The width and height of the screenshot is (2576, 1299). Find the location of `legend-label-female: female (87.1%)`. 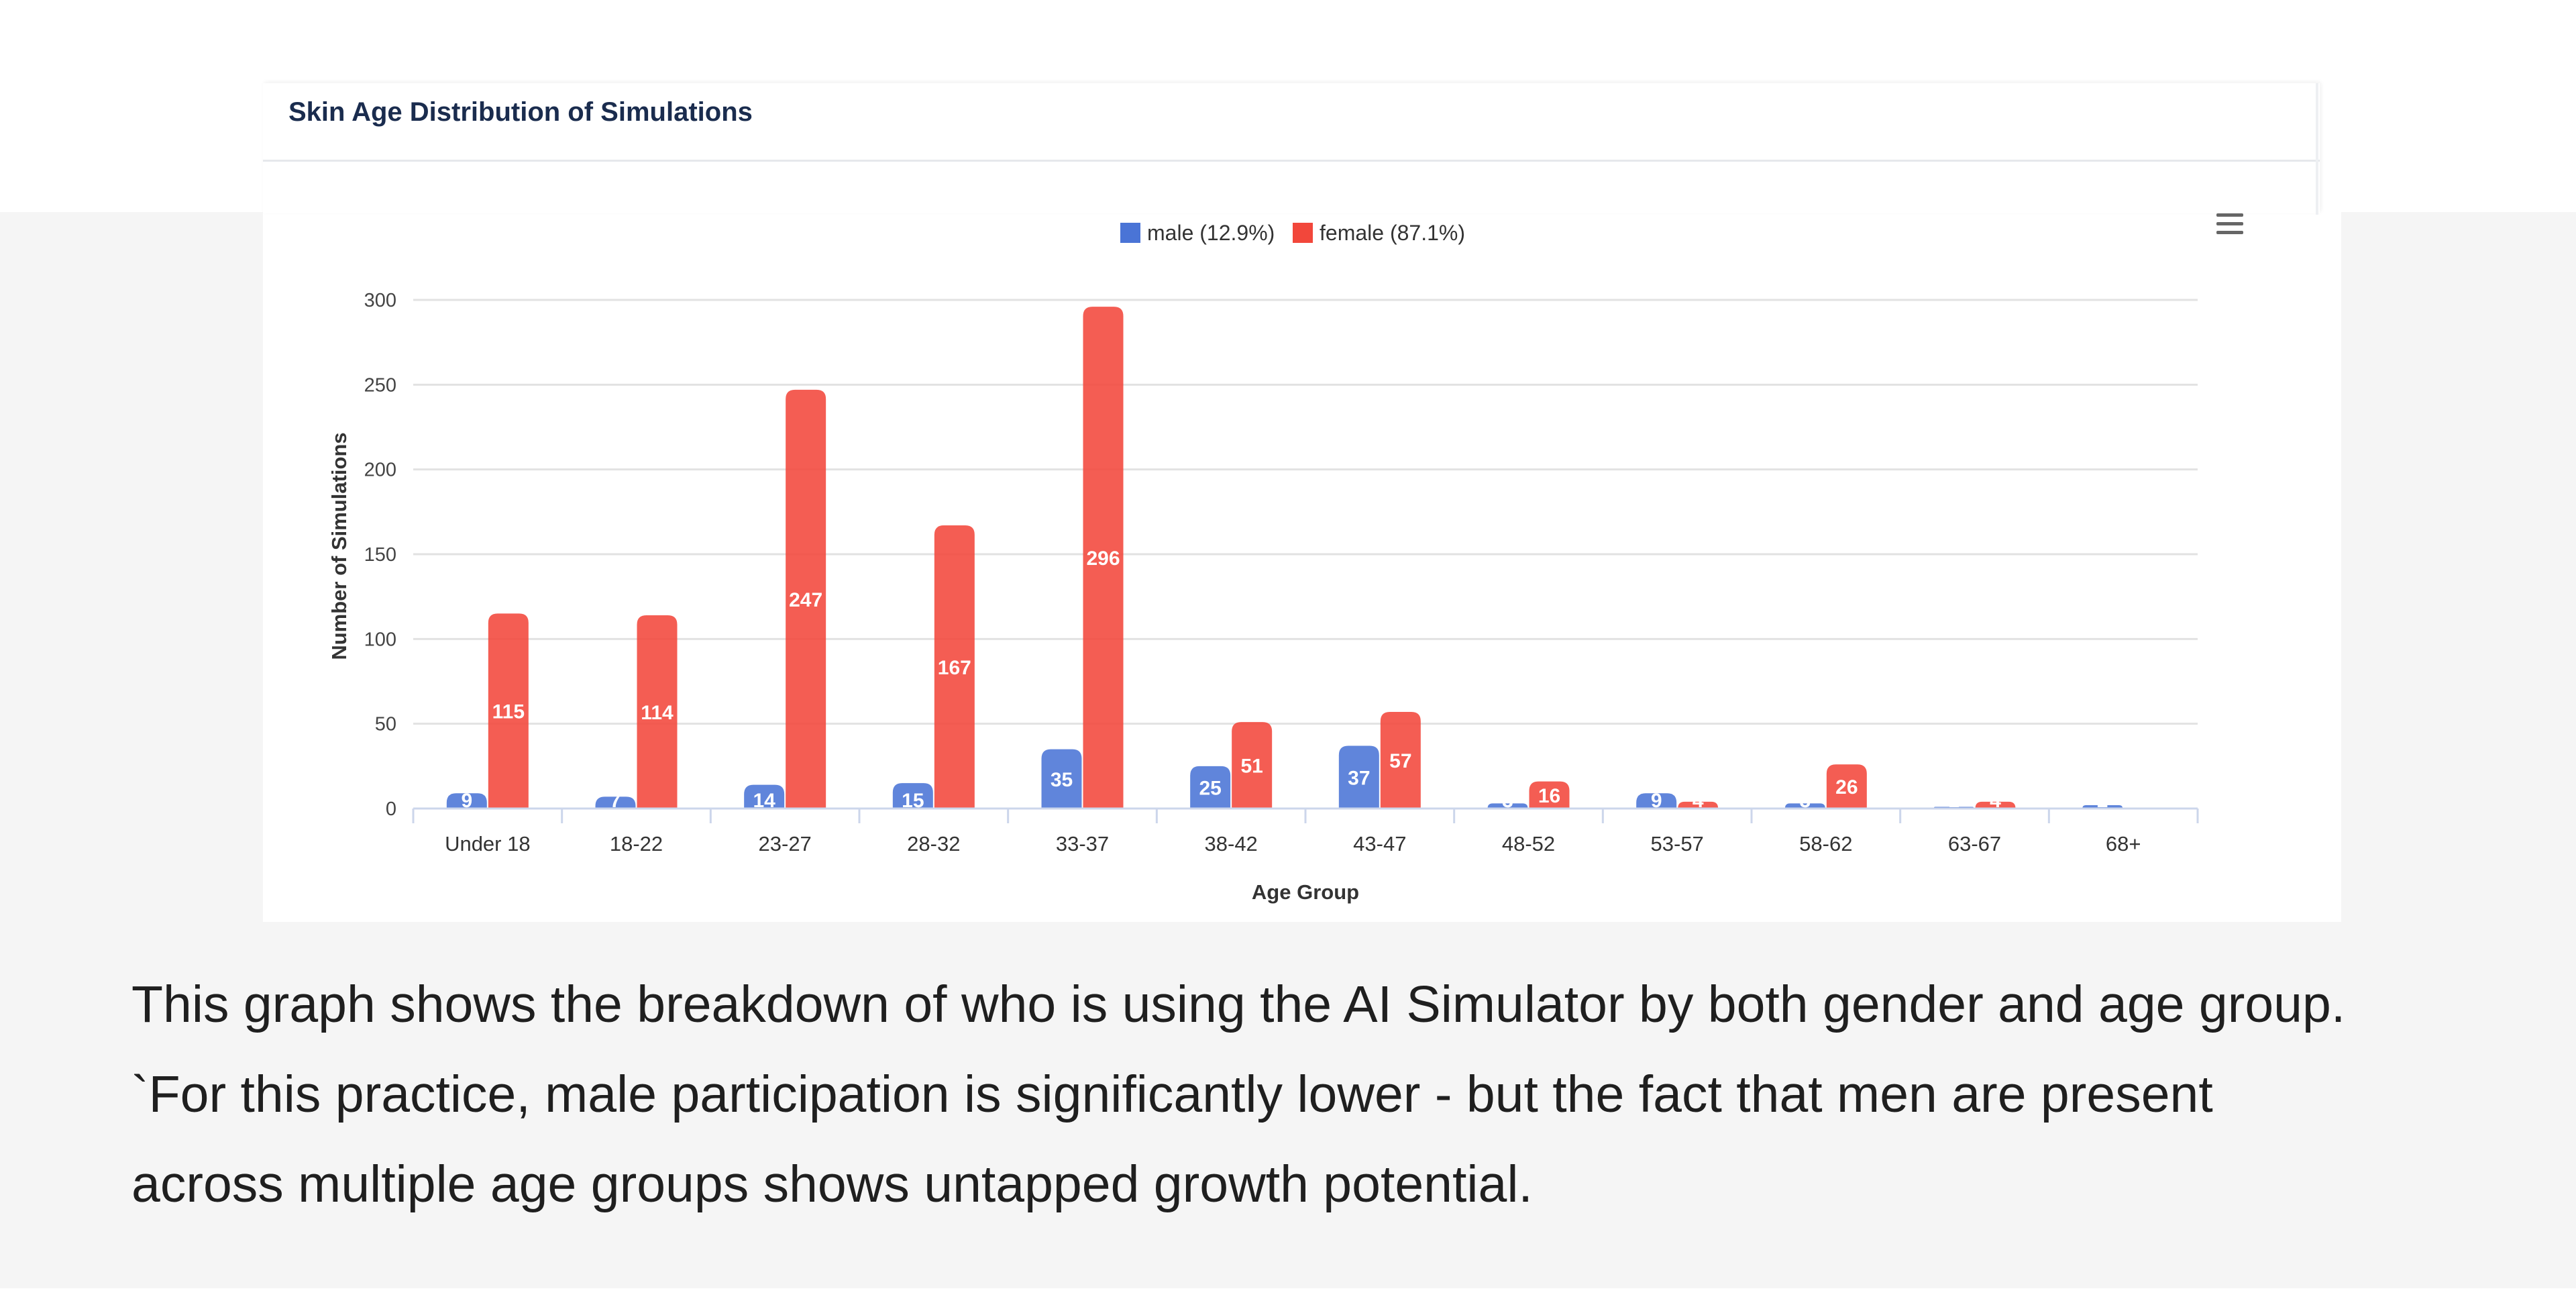

legend-label-female: female (87.1%) is located at coordinates (1392, 233).